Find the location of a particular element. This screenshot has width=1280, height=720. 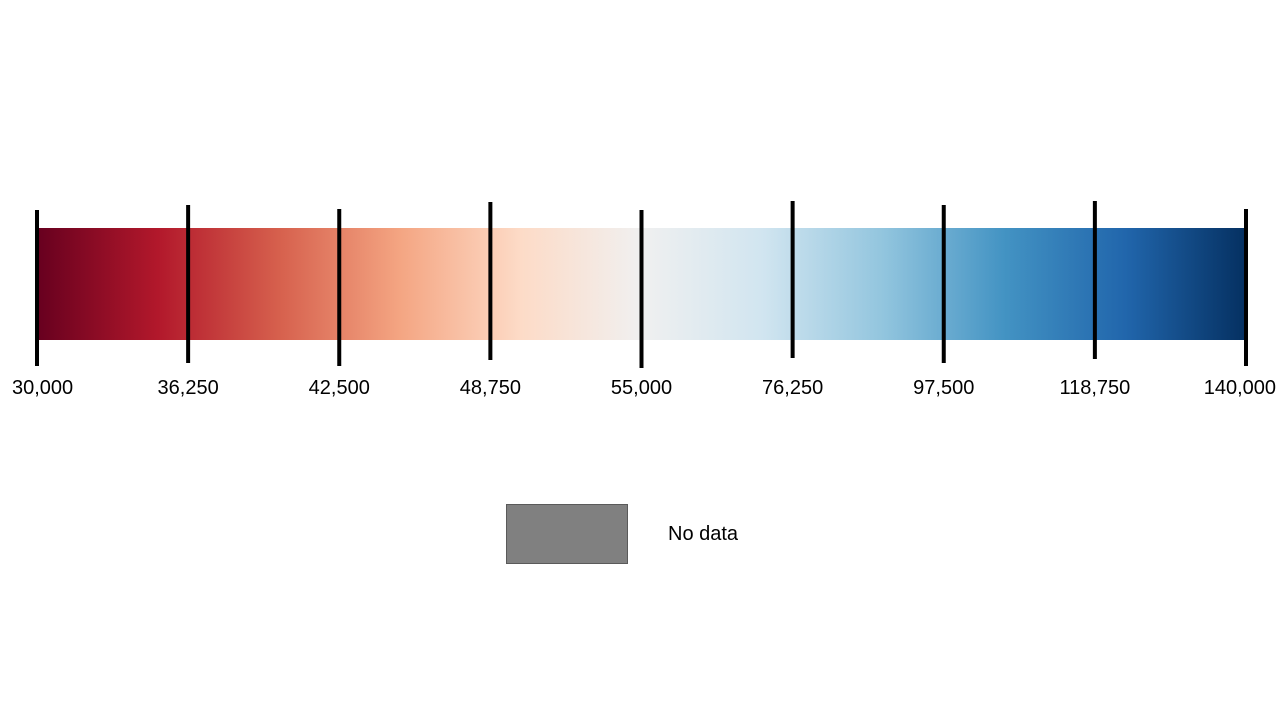

colorbar-tick-label: 97,500 is located at coordinates (943, 388).